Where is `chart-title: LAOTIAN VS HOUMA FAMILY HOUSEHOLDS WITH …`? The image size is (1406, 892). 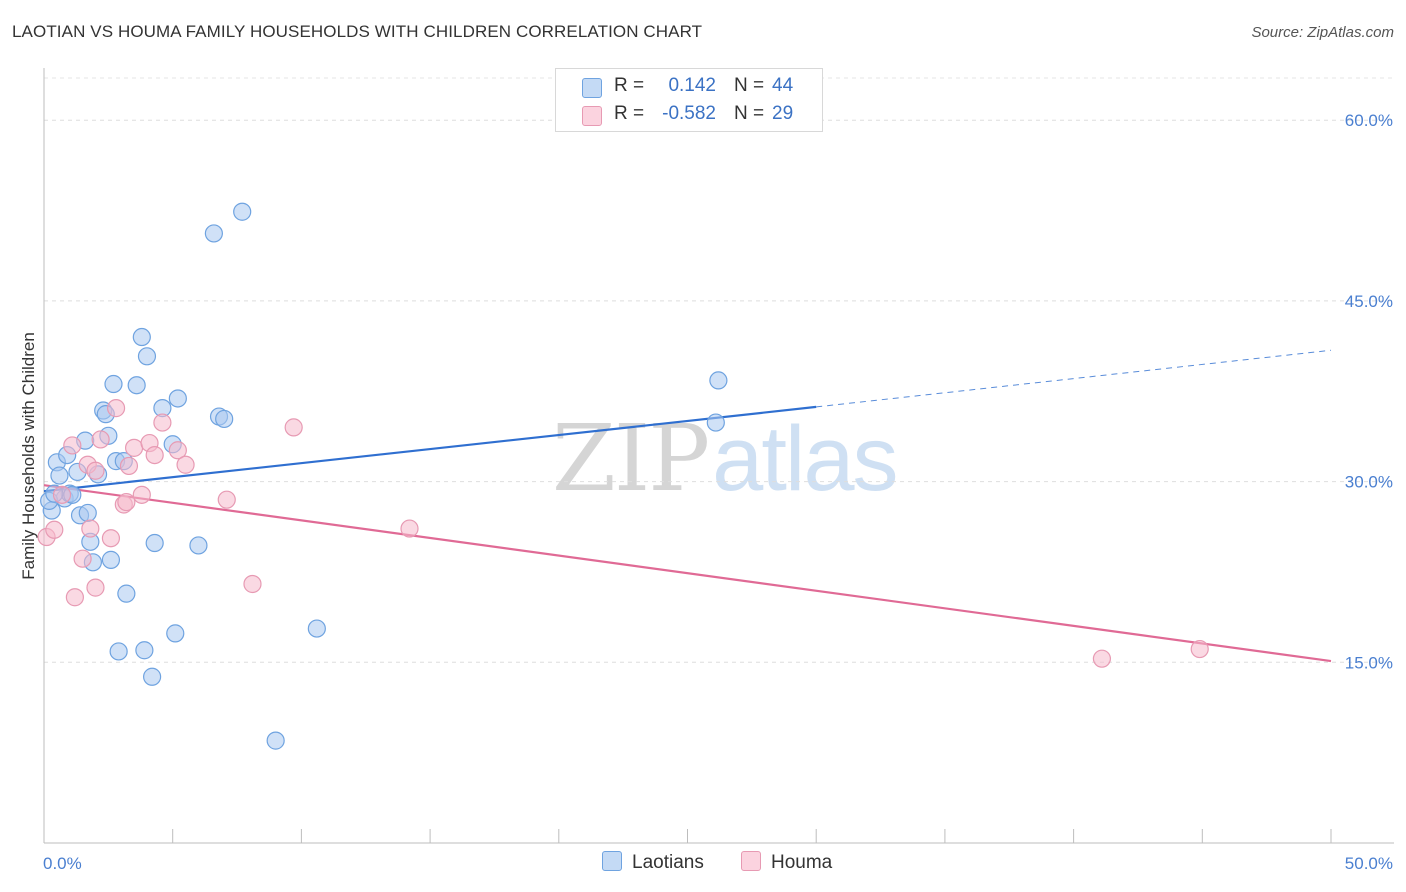 chart-title: LAOTIAN VS HOUMA FAMILY HOUSEHOLDS WITH … is located at coordinates (357, 31).